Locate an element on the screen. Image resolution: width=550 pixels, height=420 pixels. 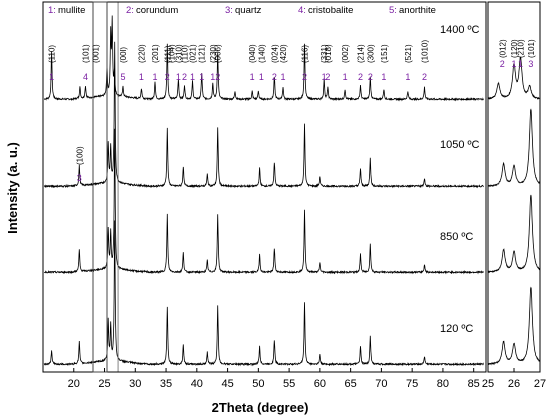
x-tick-label: 55 is located at coordinates (289, 384).